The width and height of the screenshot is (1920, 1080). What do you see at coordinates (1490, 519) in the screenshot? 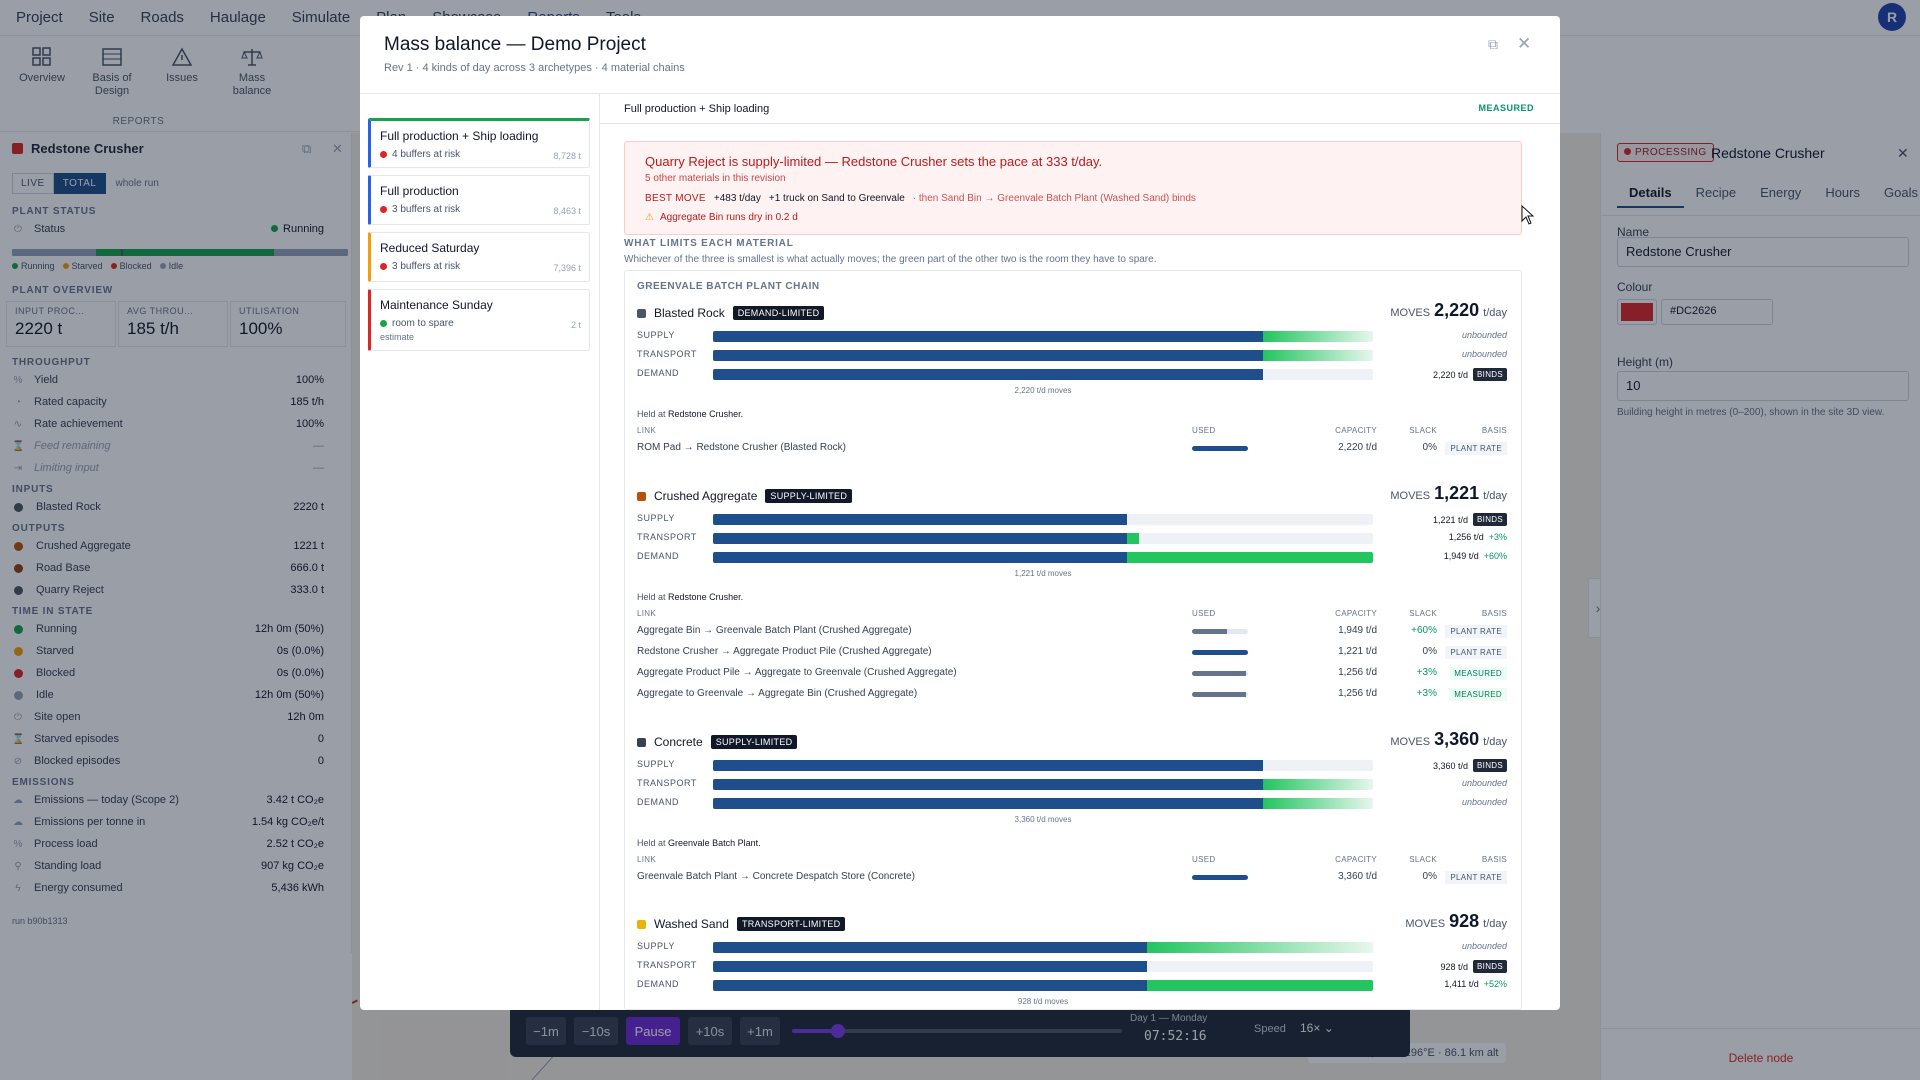
I see `binds-badge: BINDS` at bounding box center [1490, 519].